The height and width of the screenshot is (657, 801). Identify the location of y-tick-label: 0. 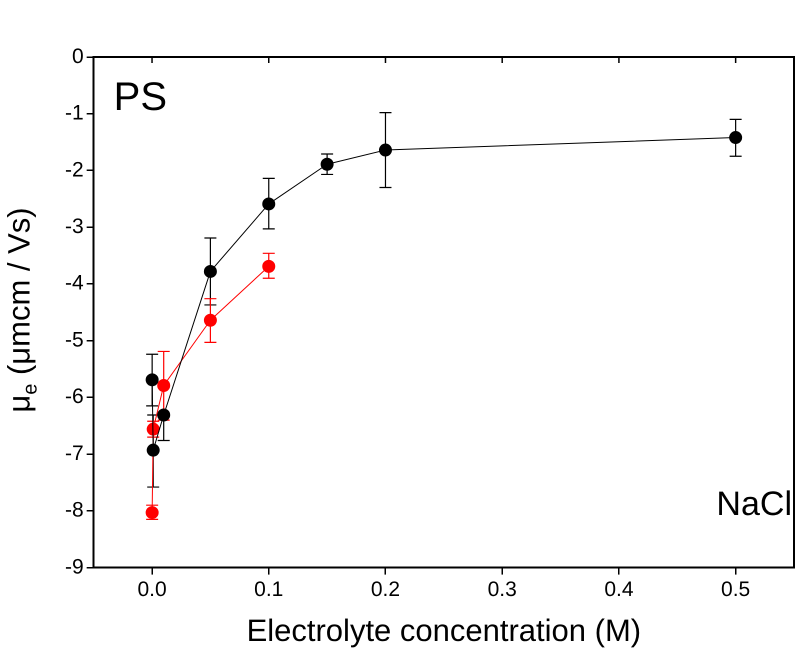
(78, 56).